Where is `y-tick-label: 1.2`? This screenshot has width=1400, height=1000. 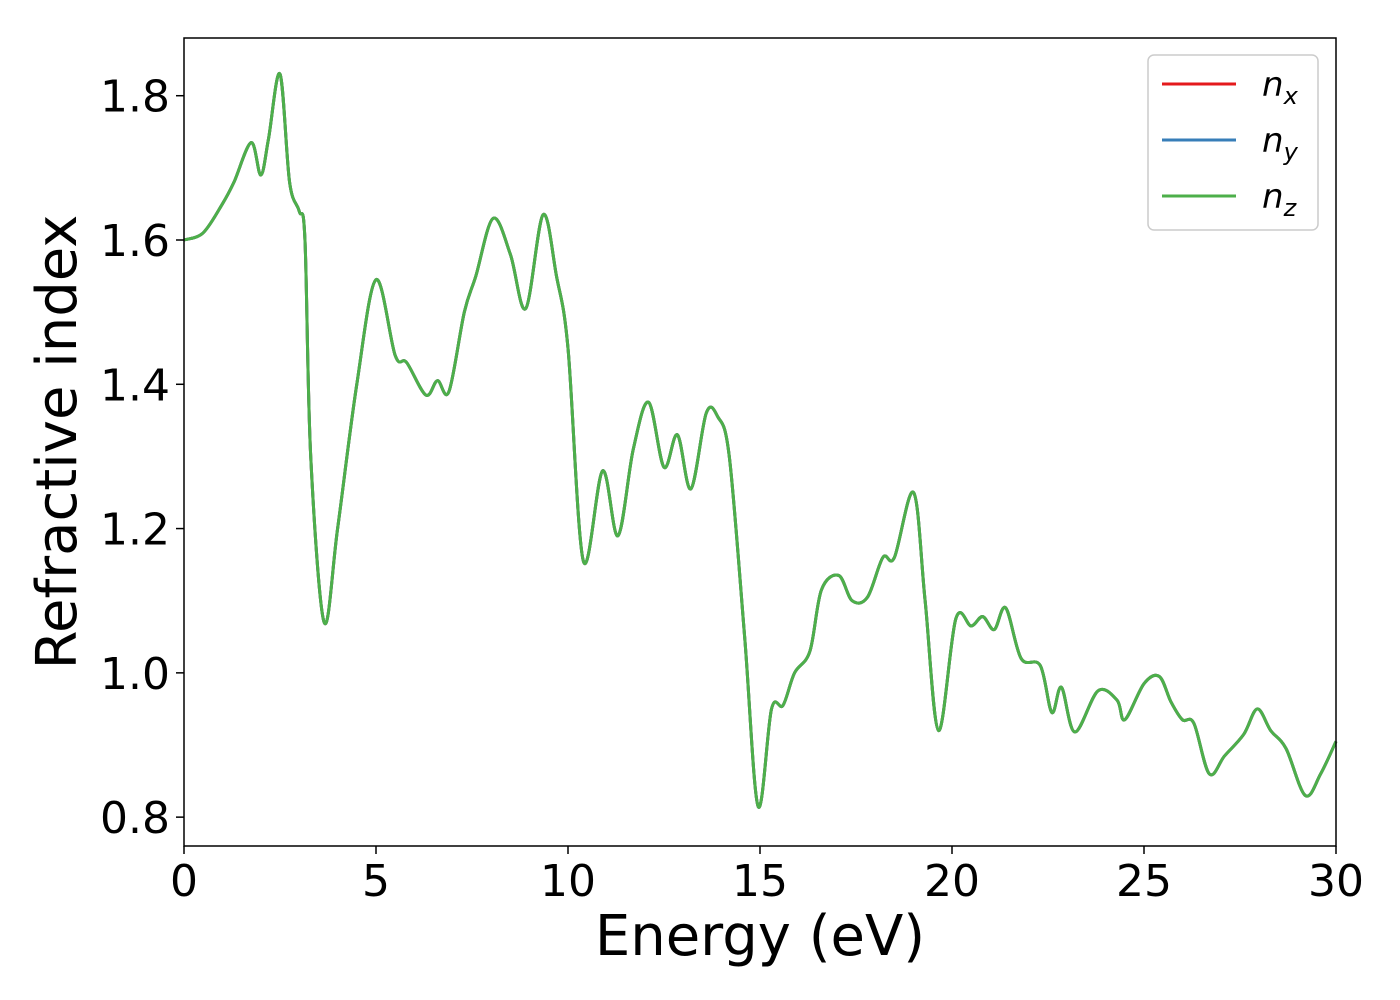 y-tick-label: 1.2 is located at coordinates (135, 530).